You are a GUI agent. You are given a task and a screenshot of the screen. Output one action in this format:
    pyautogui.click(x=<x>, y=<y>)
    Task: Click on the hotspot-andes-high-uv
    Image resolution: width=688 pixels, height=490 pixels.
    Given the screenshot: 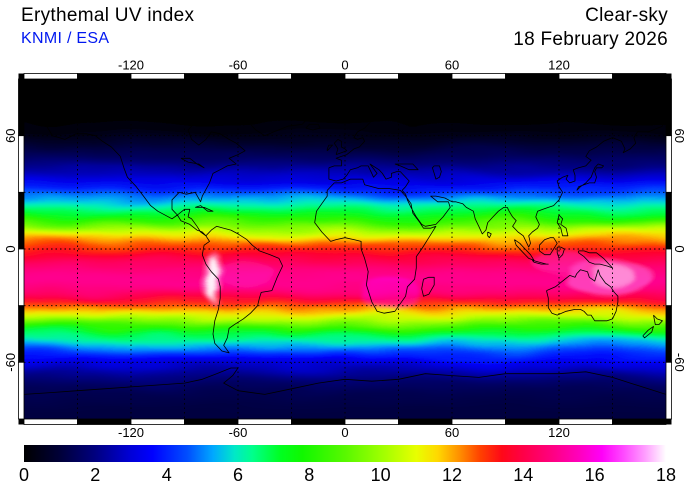 What is the action you would take?
    pyautogui.click(x=215, y=278)
    